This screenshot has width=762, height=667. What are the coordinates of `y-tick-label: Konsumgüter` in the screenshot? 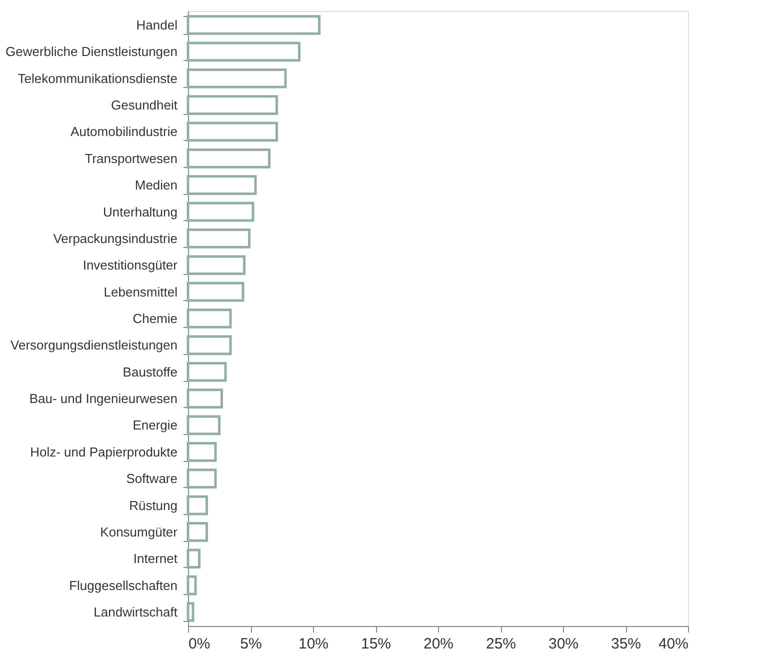 It's located at (139, 532).